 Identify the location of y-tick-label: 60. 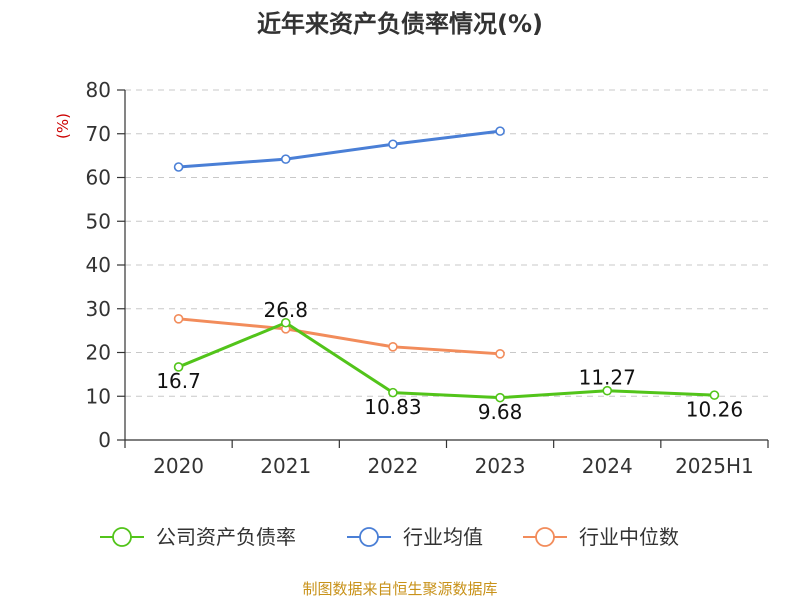
(98, 178).